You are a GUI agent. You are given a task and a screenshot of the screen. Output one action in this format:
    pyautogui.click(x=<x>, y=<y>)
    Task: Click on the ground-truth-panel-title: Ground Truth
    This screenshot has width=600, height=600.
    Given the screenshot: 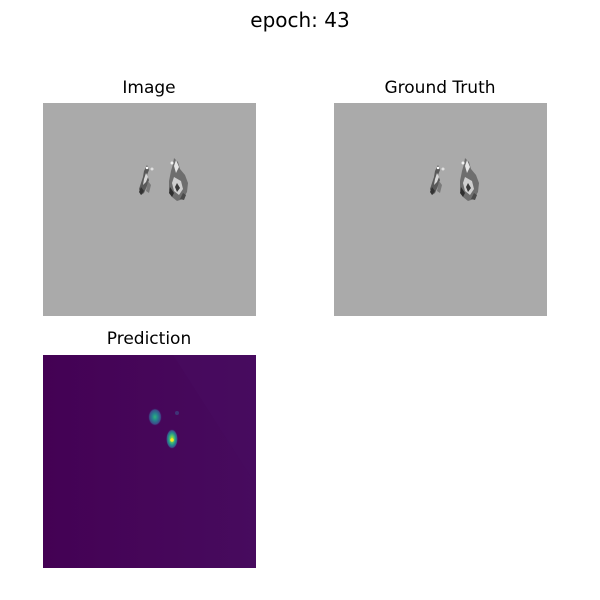 What is the action you would take?
    pyautogui.click(x=440, y=88)
    